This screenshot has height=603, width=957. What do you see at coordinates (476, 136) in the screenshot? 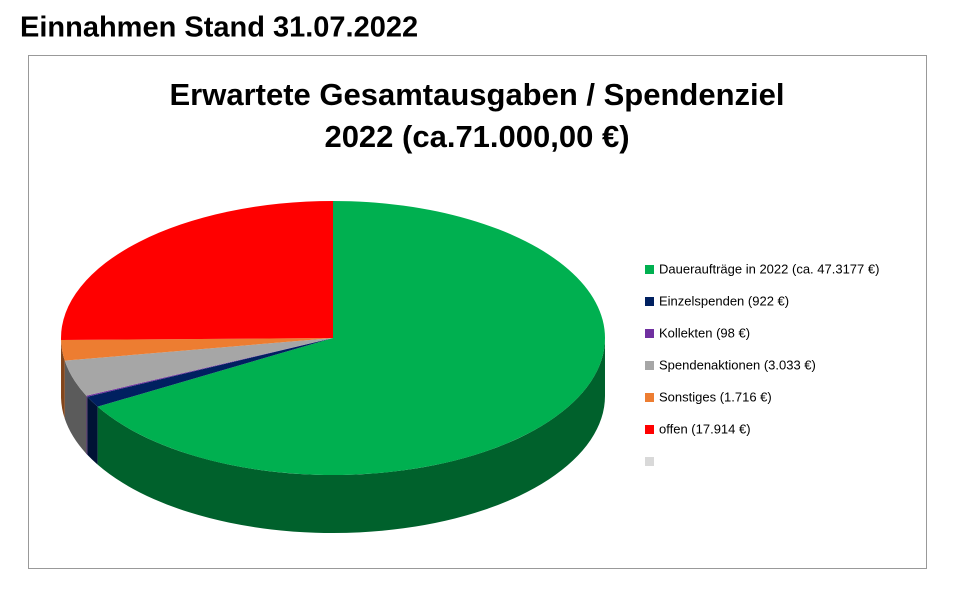
I see `chart-title: 2022 (ca.71.000,00 €)` at bounding box center [476, 136].